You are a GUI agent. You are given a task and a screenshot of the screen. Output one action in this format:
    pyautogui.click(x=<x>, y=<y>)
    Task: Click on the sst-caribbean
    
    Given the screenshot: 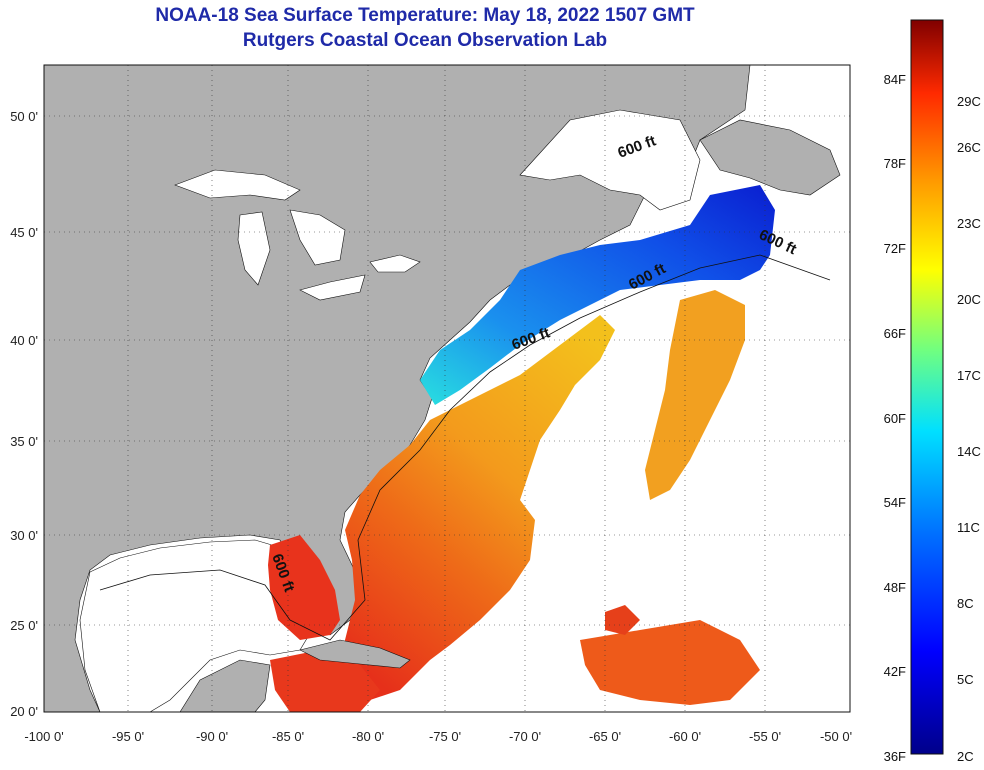 What is the action you would take?
    pyautogui.click(x=325, y=681)
    